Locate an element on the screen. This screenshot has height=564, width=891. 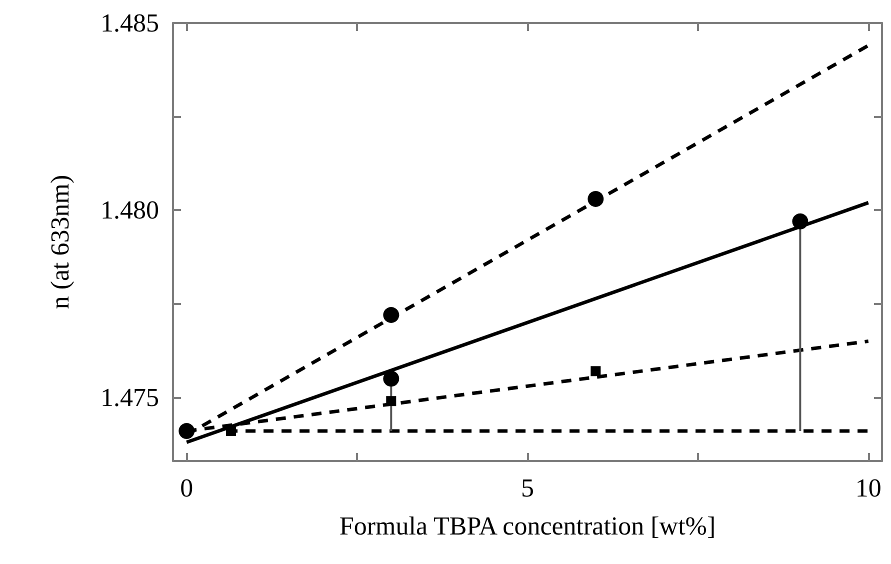
x-axis-title: Formula TBPA concentration [wt%] is located at coordinates (527, 526).